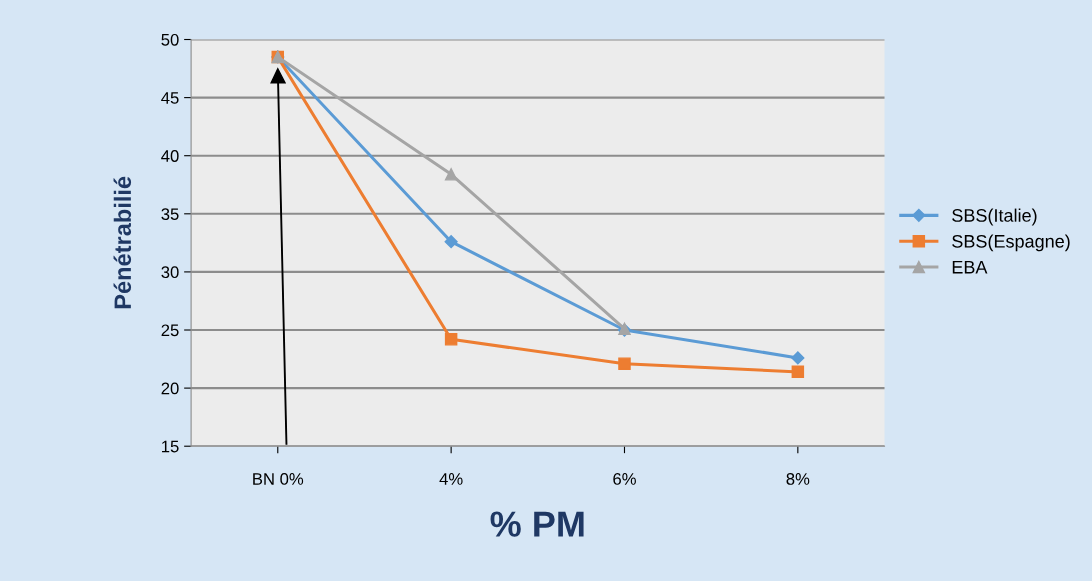 This screenshot has height=581, width=1092. What do you see at coordinates (170, 446) in the screenshot?
I see `y-tick-label: 15` at bounding box center [170, 446].